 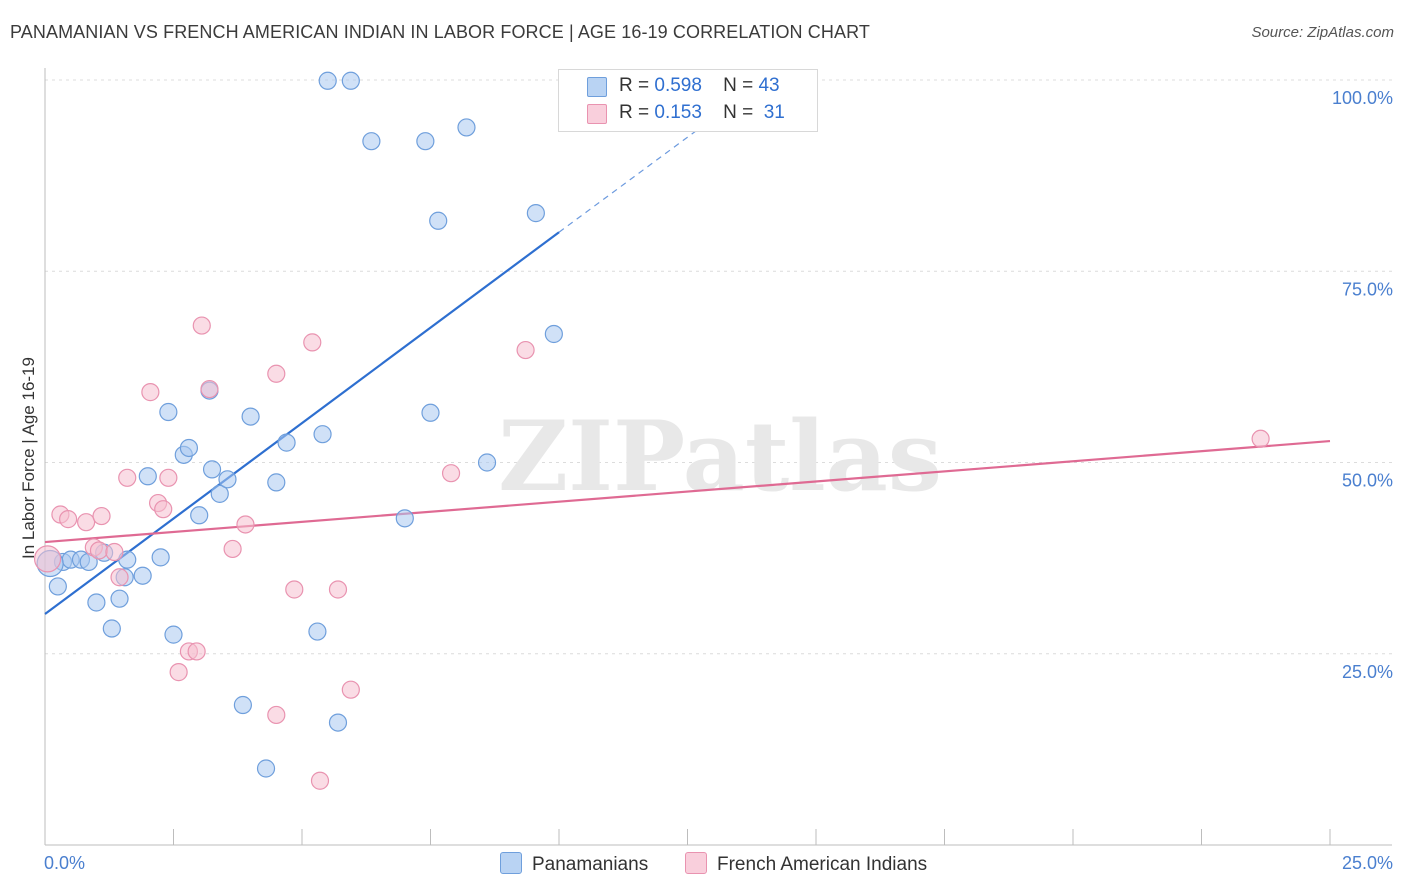 I want to click on x-tick-label: 25.0%, so click(x=1367, y=863).